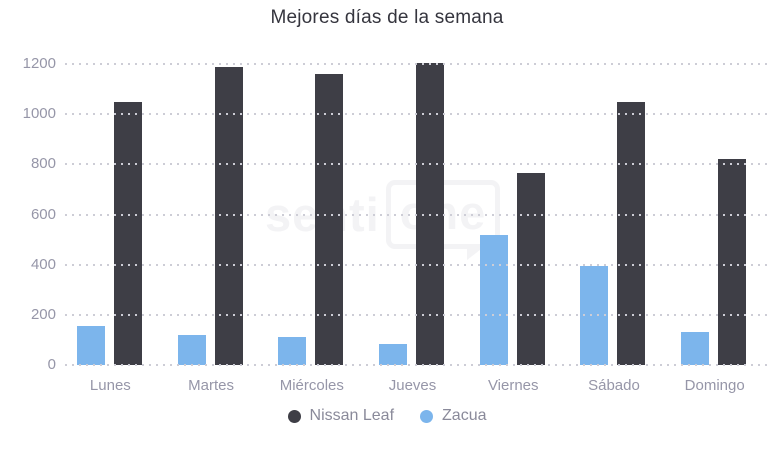 The image size is (774, 450). Describe the element at coordinates (28, 214) in the screenshot. I see `y-axis: 0 200 400 600 800 1000 1200` at that location.